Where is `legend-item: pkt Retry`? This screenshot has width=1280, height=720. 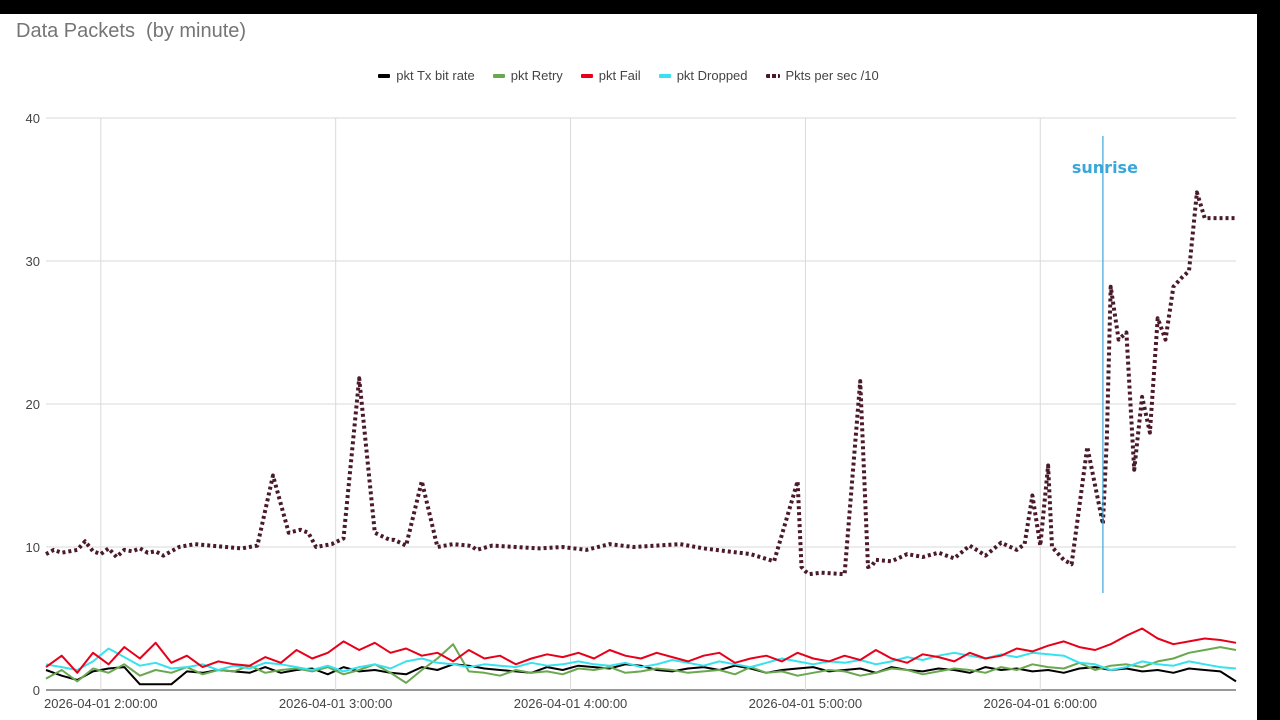 legend-item: pkt Retry is located at coordinates (527, 75).